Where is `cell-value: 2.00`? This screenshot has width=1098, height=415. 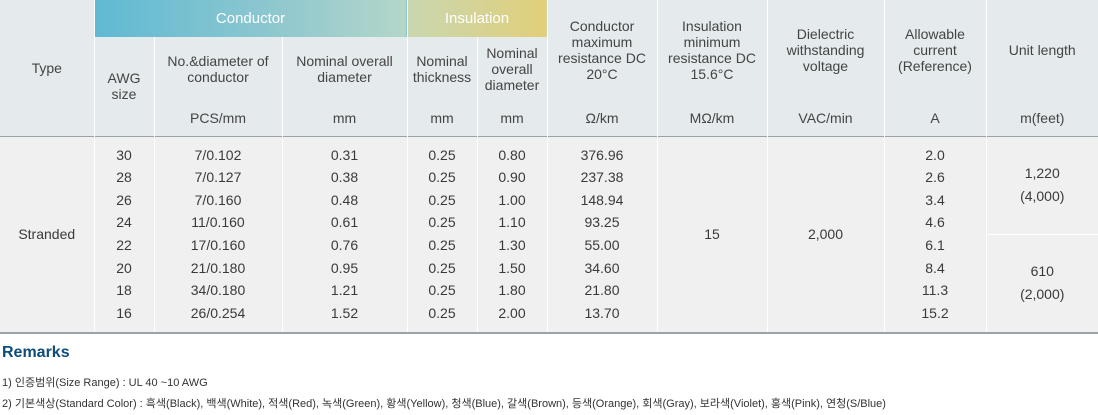
cell-value: 2.00 is located at coordinates (512, 312).